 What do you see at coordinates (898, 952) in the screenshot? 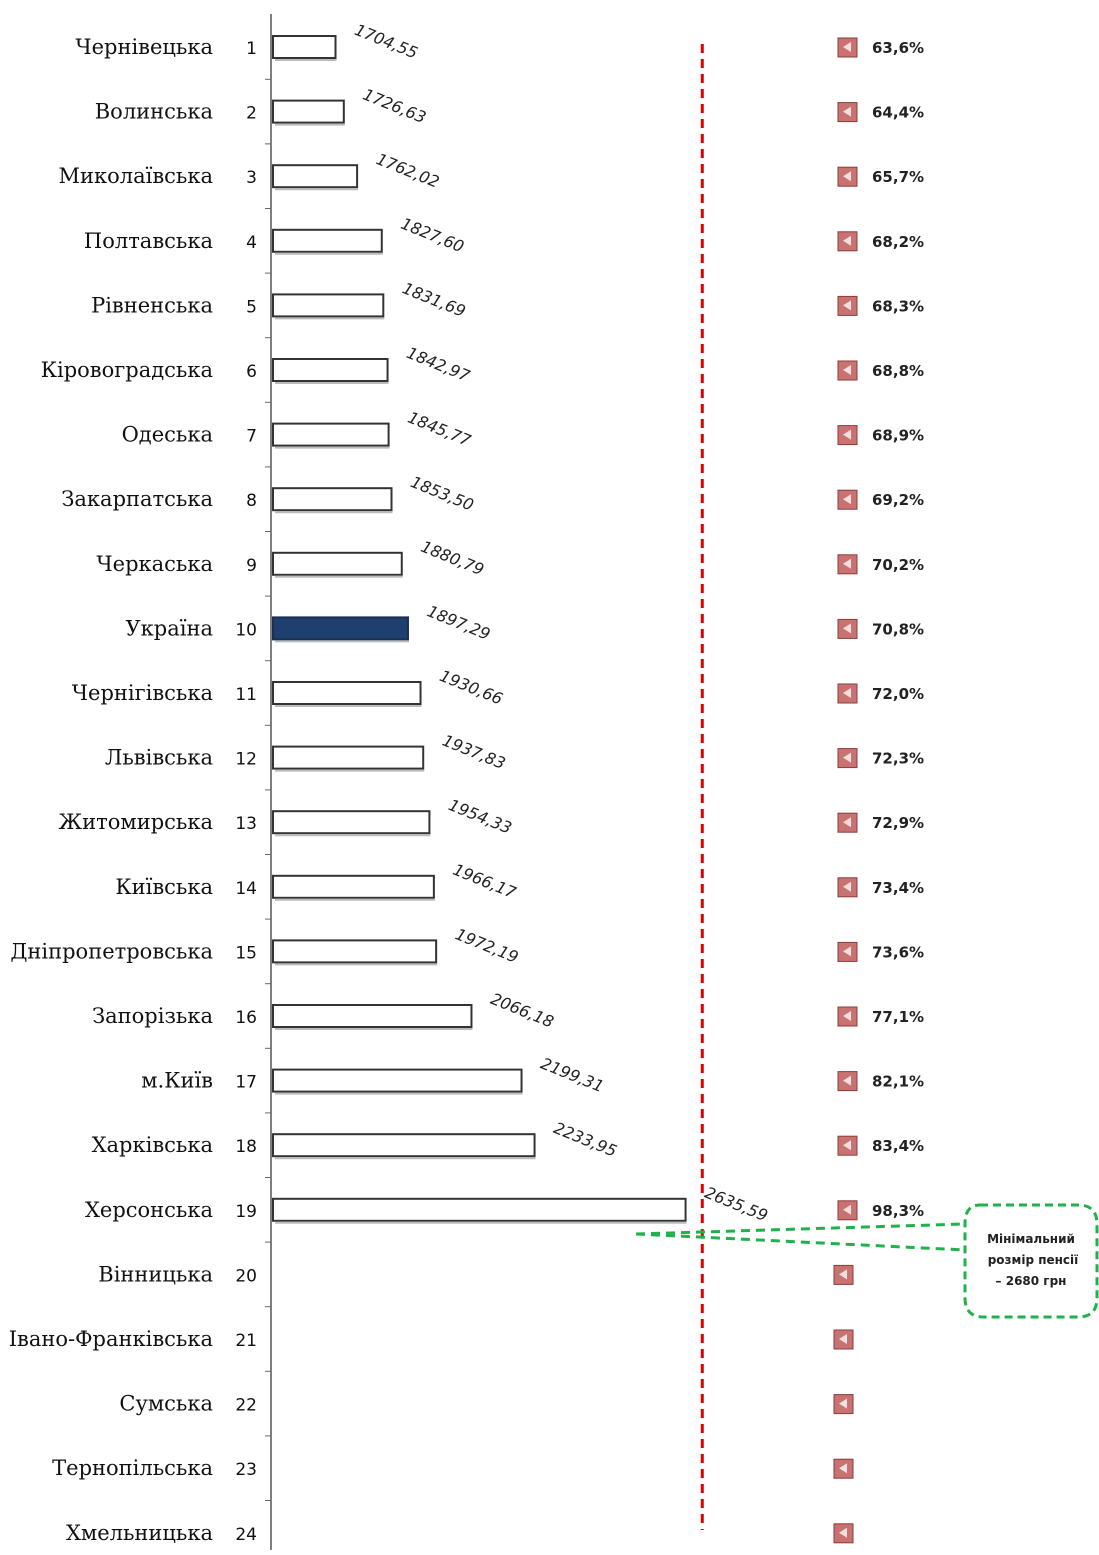
I see `percent-label: 73,6%` at bounding box center [898, 952].